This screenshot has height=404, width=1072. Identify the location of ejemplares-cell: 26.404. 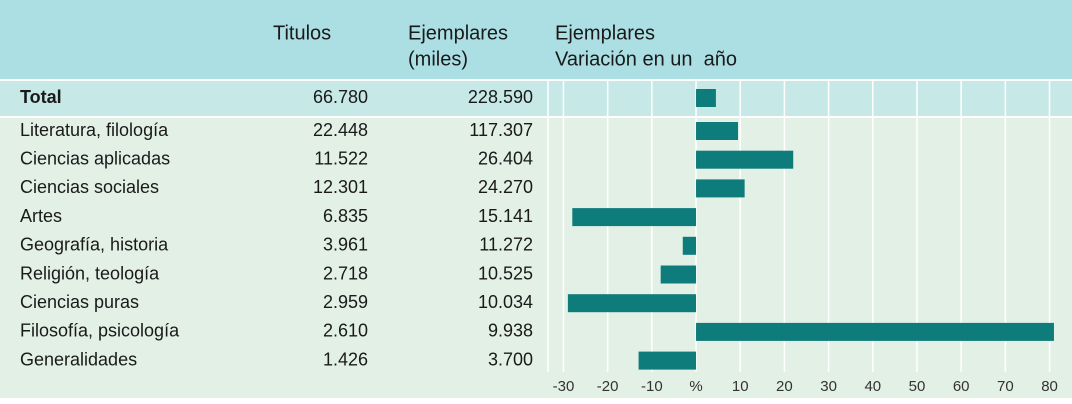
(505, 158).